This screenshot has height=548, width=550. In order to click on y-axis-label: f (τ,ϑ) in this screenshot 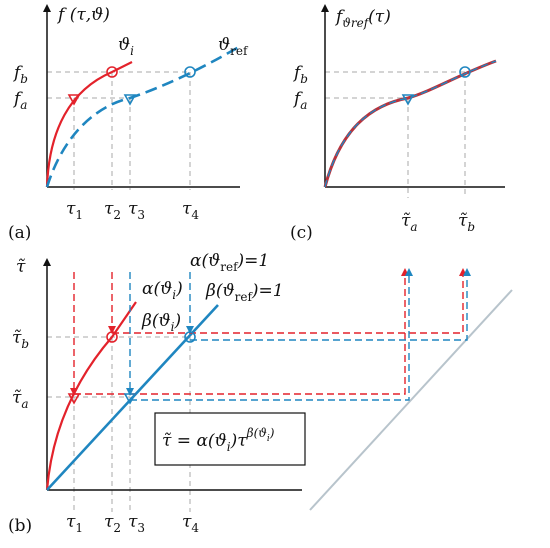, I will do `click(83, 15)`.